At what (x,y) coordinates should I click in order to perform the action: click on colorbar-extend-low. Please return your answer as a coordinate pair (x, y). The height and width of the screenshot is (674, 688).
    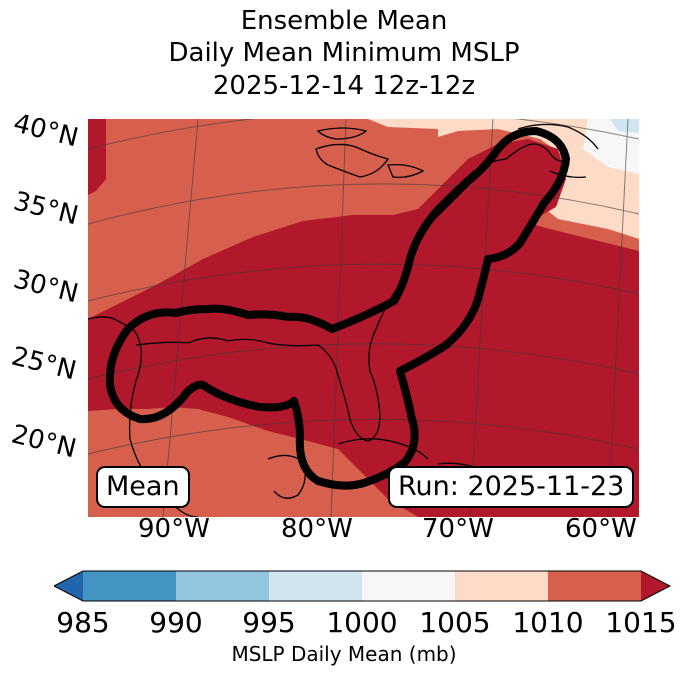
    Looking at the image, I should click on (68, 586).